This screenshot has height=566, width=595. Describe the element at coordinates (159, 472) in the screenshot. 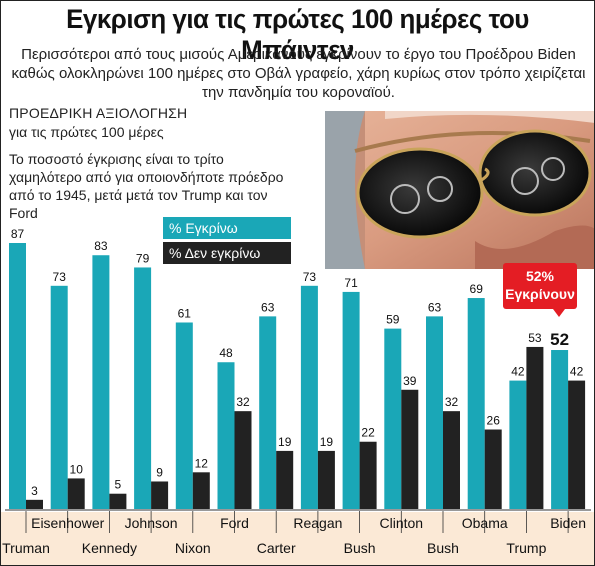

I see `value-label-disapprove-3: 9` at that location.